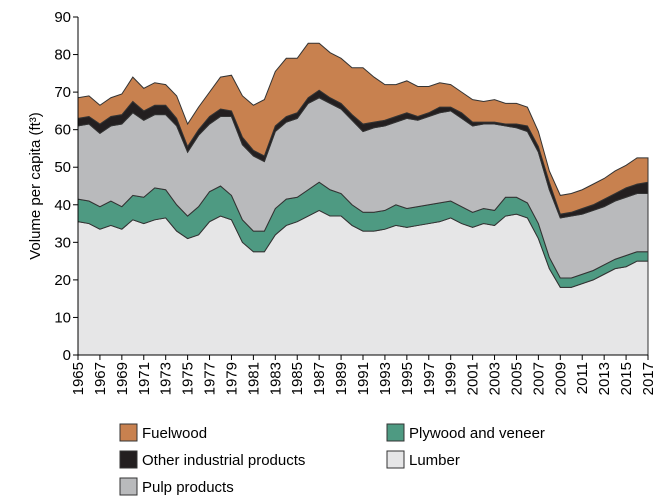 The height and width of the screenshot is (503, 662). I want to click on x-tick-label: 1969, so click(122, 378).